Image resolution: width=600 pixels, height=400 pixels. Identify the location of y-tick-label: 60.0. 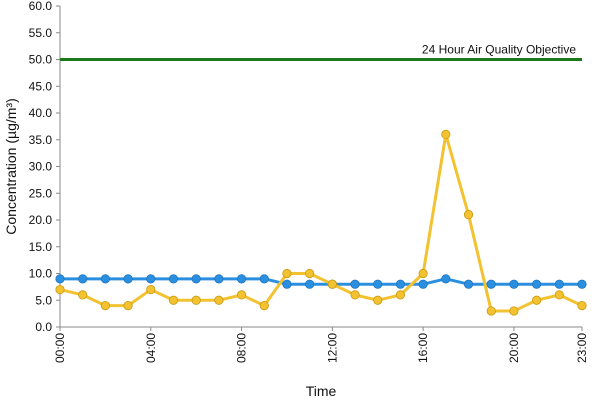
(41, 6).